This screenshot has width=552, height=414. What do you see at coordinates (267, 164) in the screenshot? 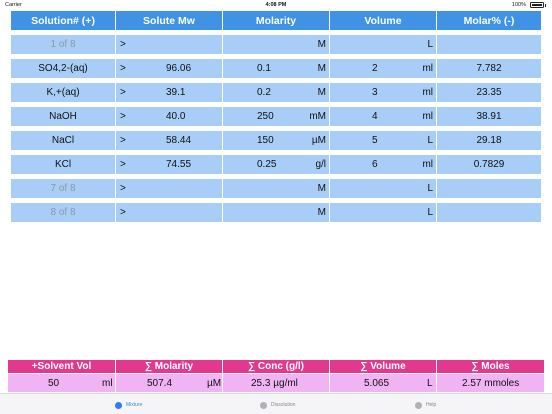
I see `molarity-value: 0.25` at bounding box center [267, 164].